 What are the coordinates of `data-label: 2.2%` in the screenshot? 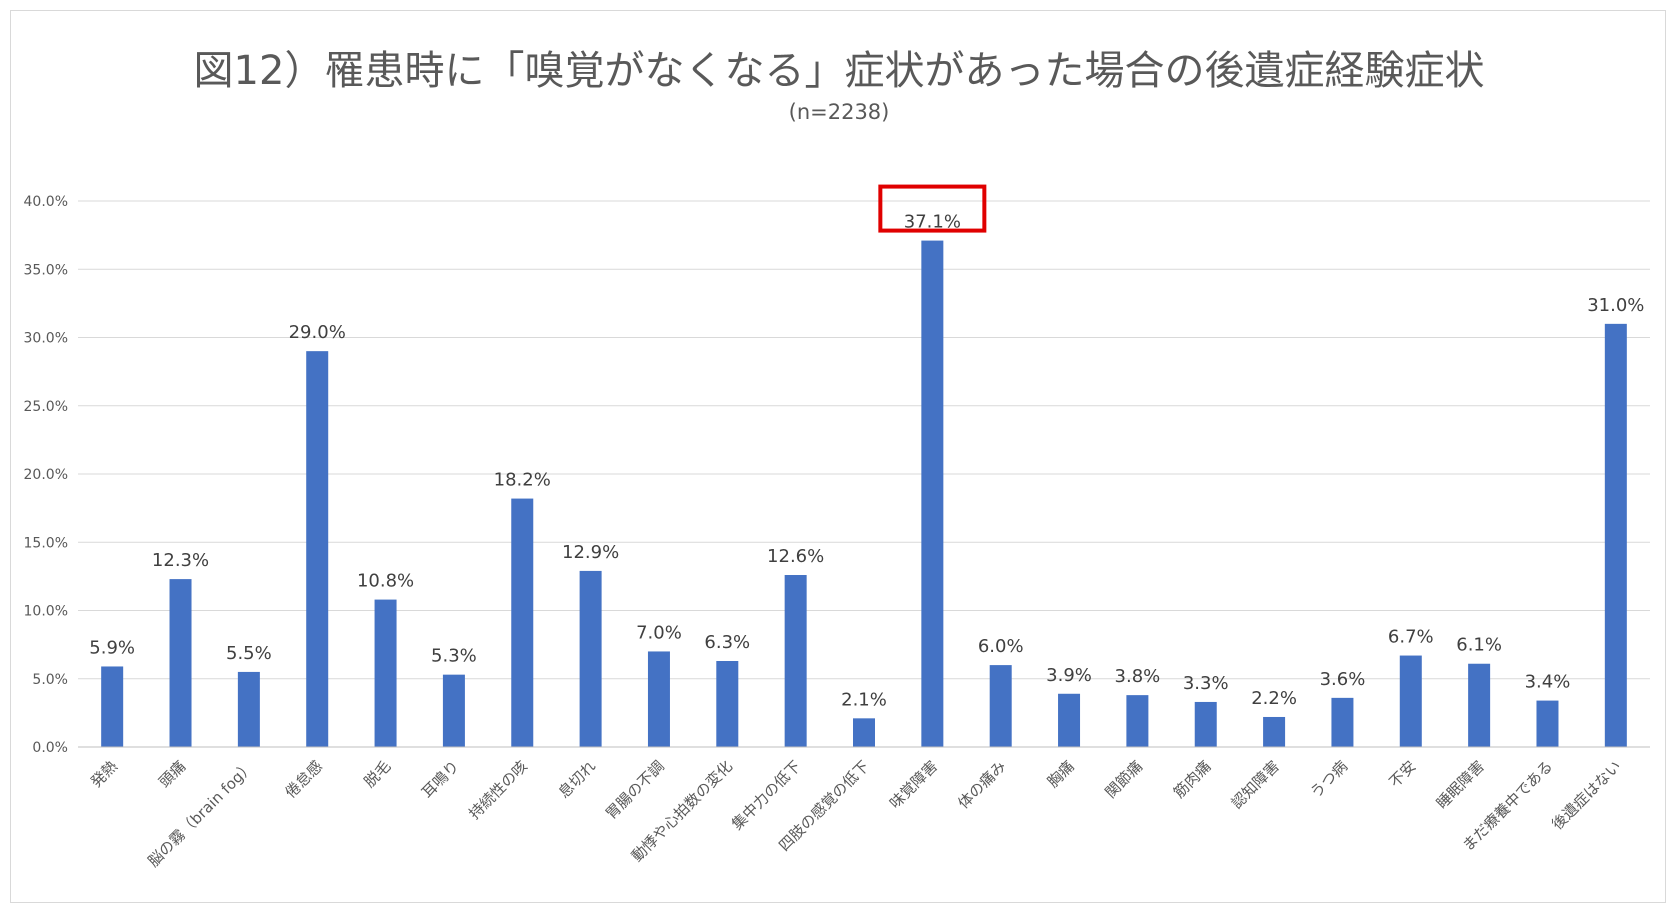 It's located at (1274, 698).